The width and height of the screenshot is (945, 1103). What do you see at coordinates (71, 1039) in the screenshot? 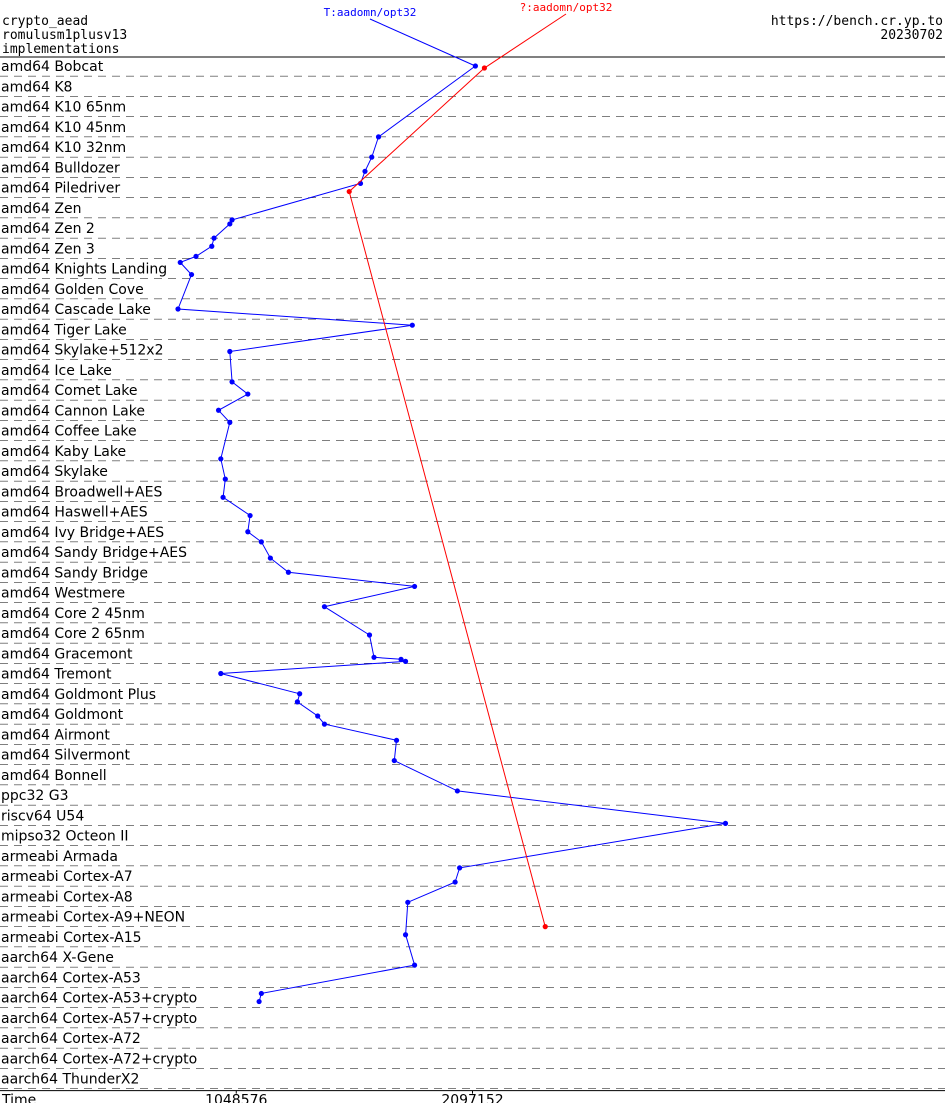
I see `row-label: aarch64 Cortex-A72` at bounding box center [71, 1039].